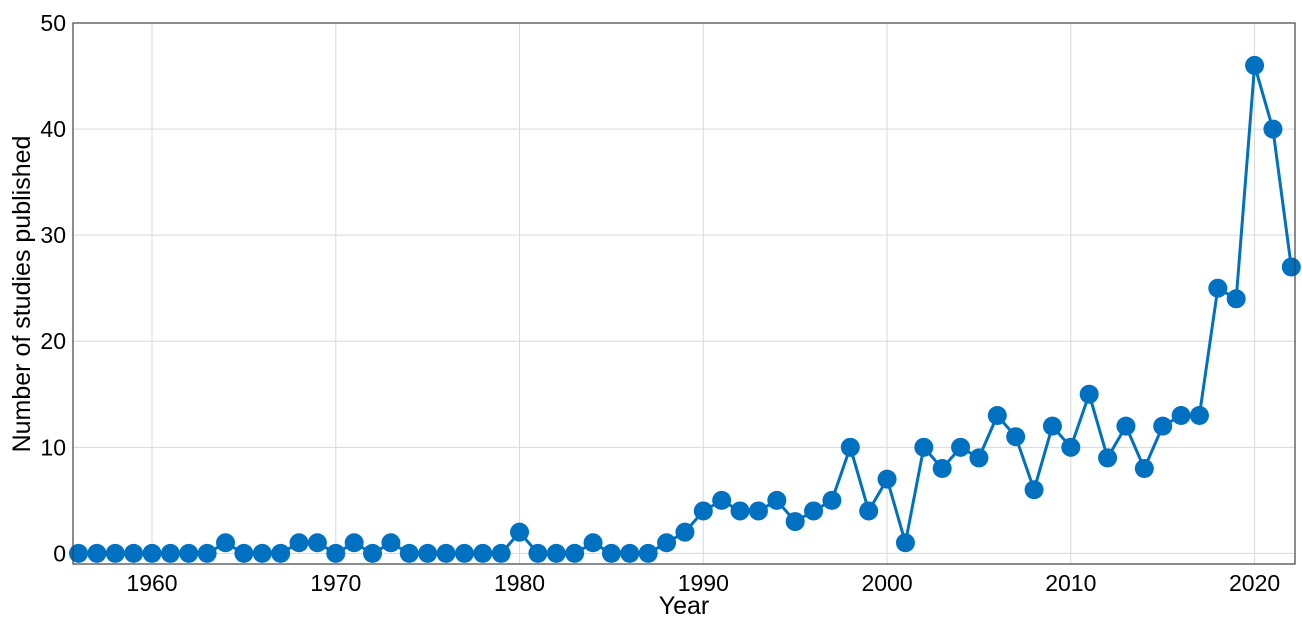  Describe the element at coordinates (53, 235) in the screenshot. I see `y-tick-label: 30` at that location.